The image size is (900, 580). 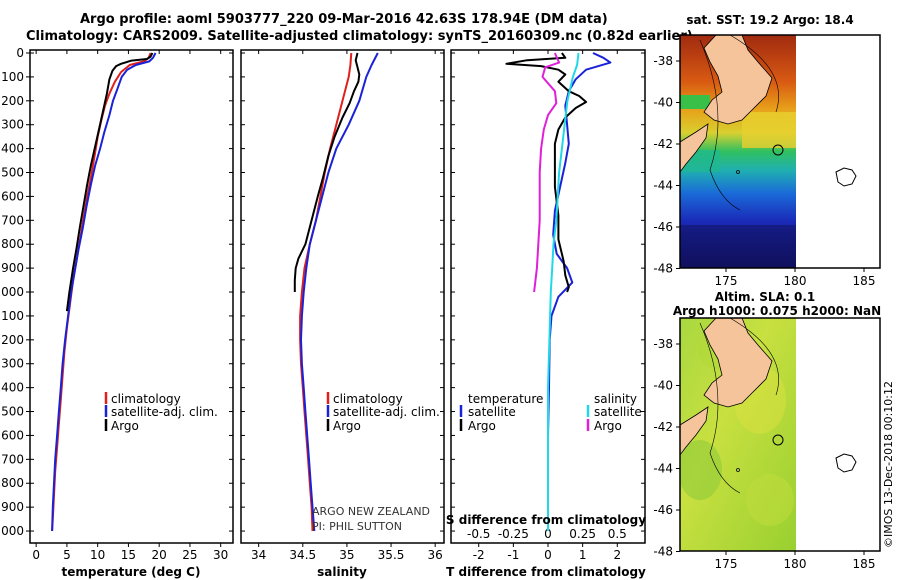 I want to click on legend-t-argo-label: Argo, so click(x=482, y=426).